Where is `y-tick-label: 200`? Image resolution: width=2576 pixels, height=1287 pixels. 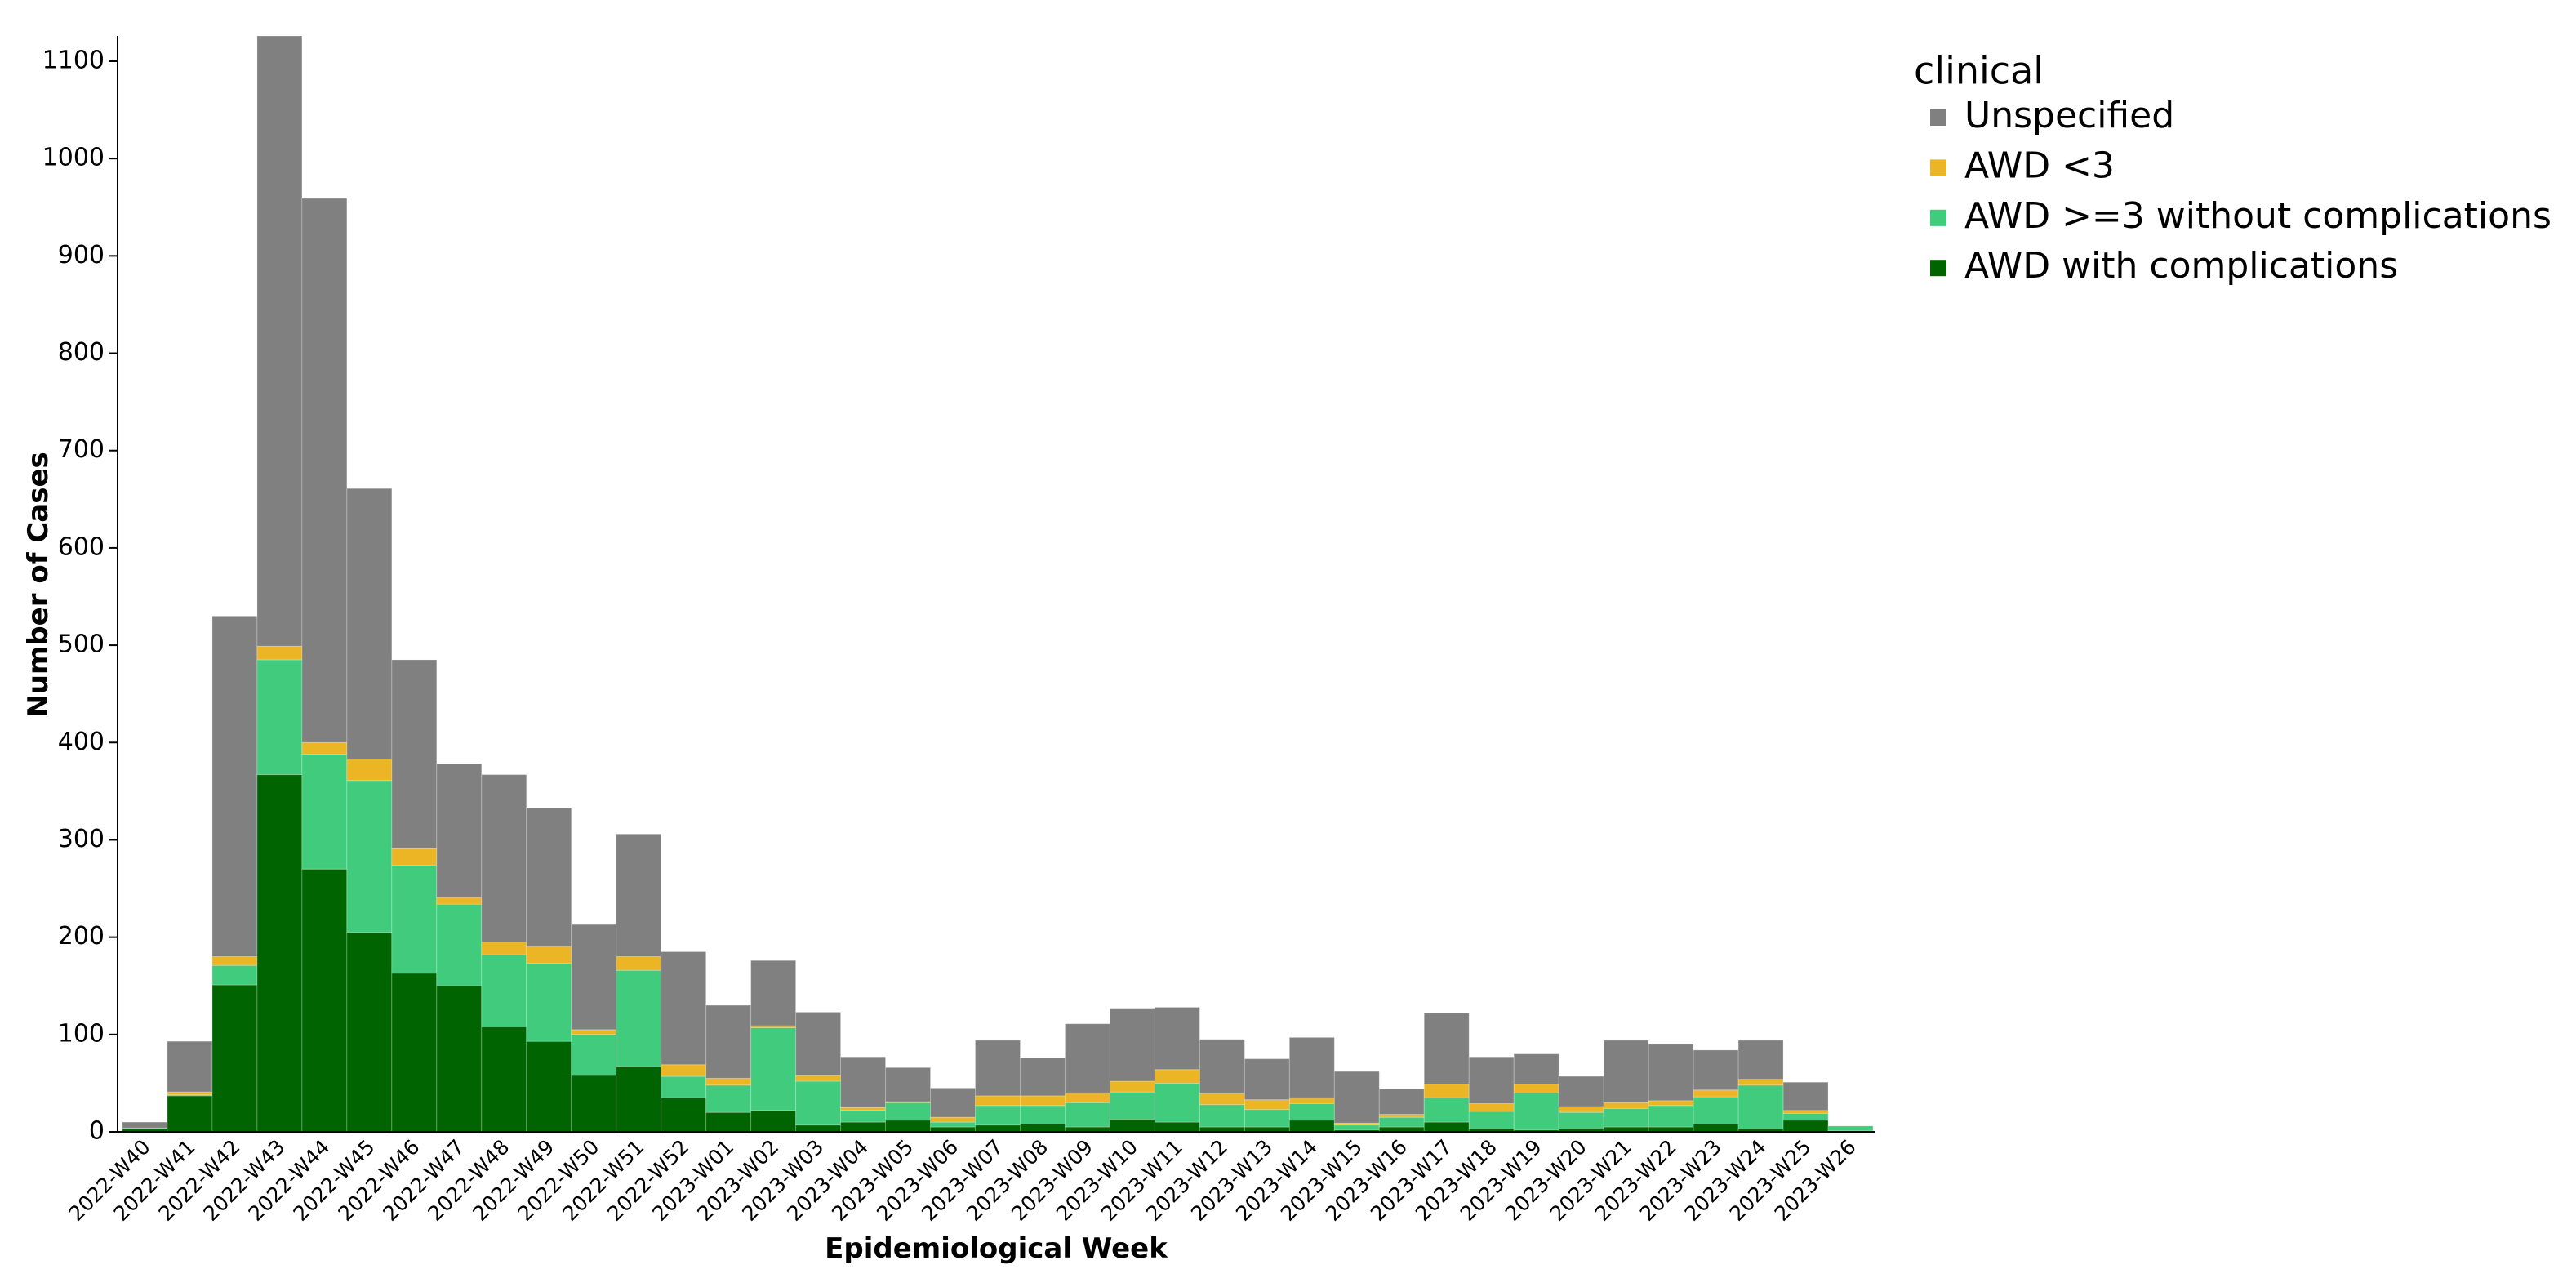
y-tick-label: 200 is located at coordinates (81, 936).